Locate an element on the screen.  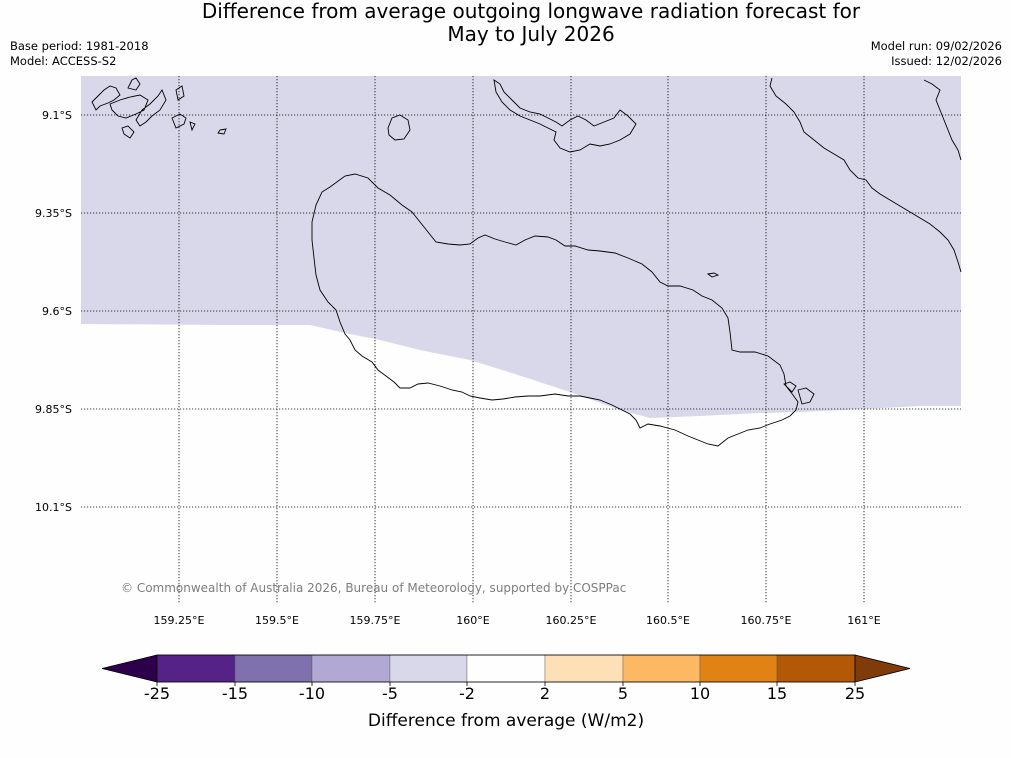
meta-right: Model run: 09/02/2026 Issued: 12/02/2026 is located at coordinates (936, 54).